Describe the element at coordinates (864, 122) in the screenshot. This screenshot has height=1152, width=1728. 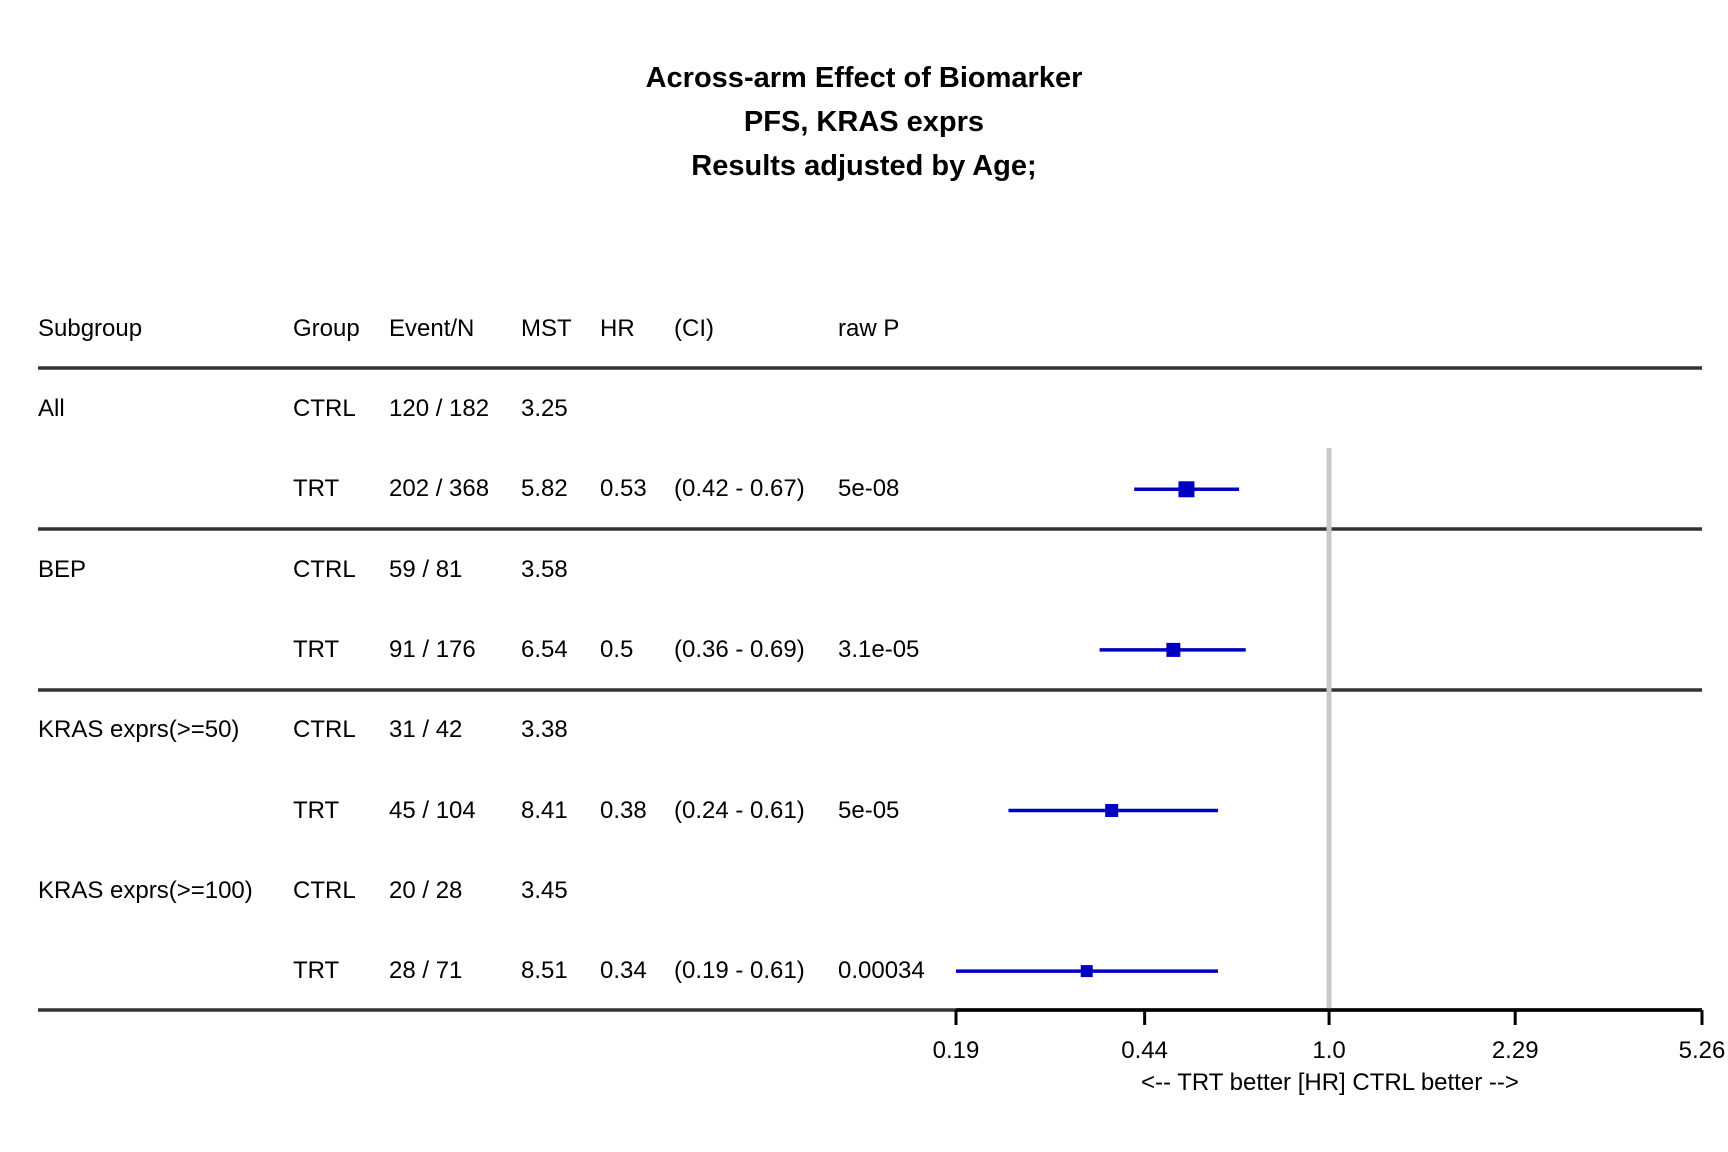
I see `chart-title-line2: PFS, KRAS exprs` at that location.